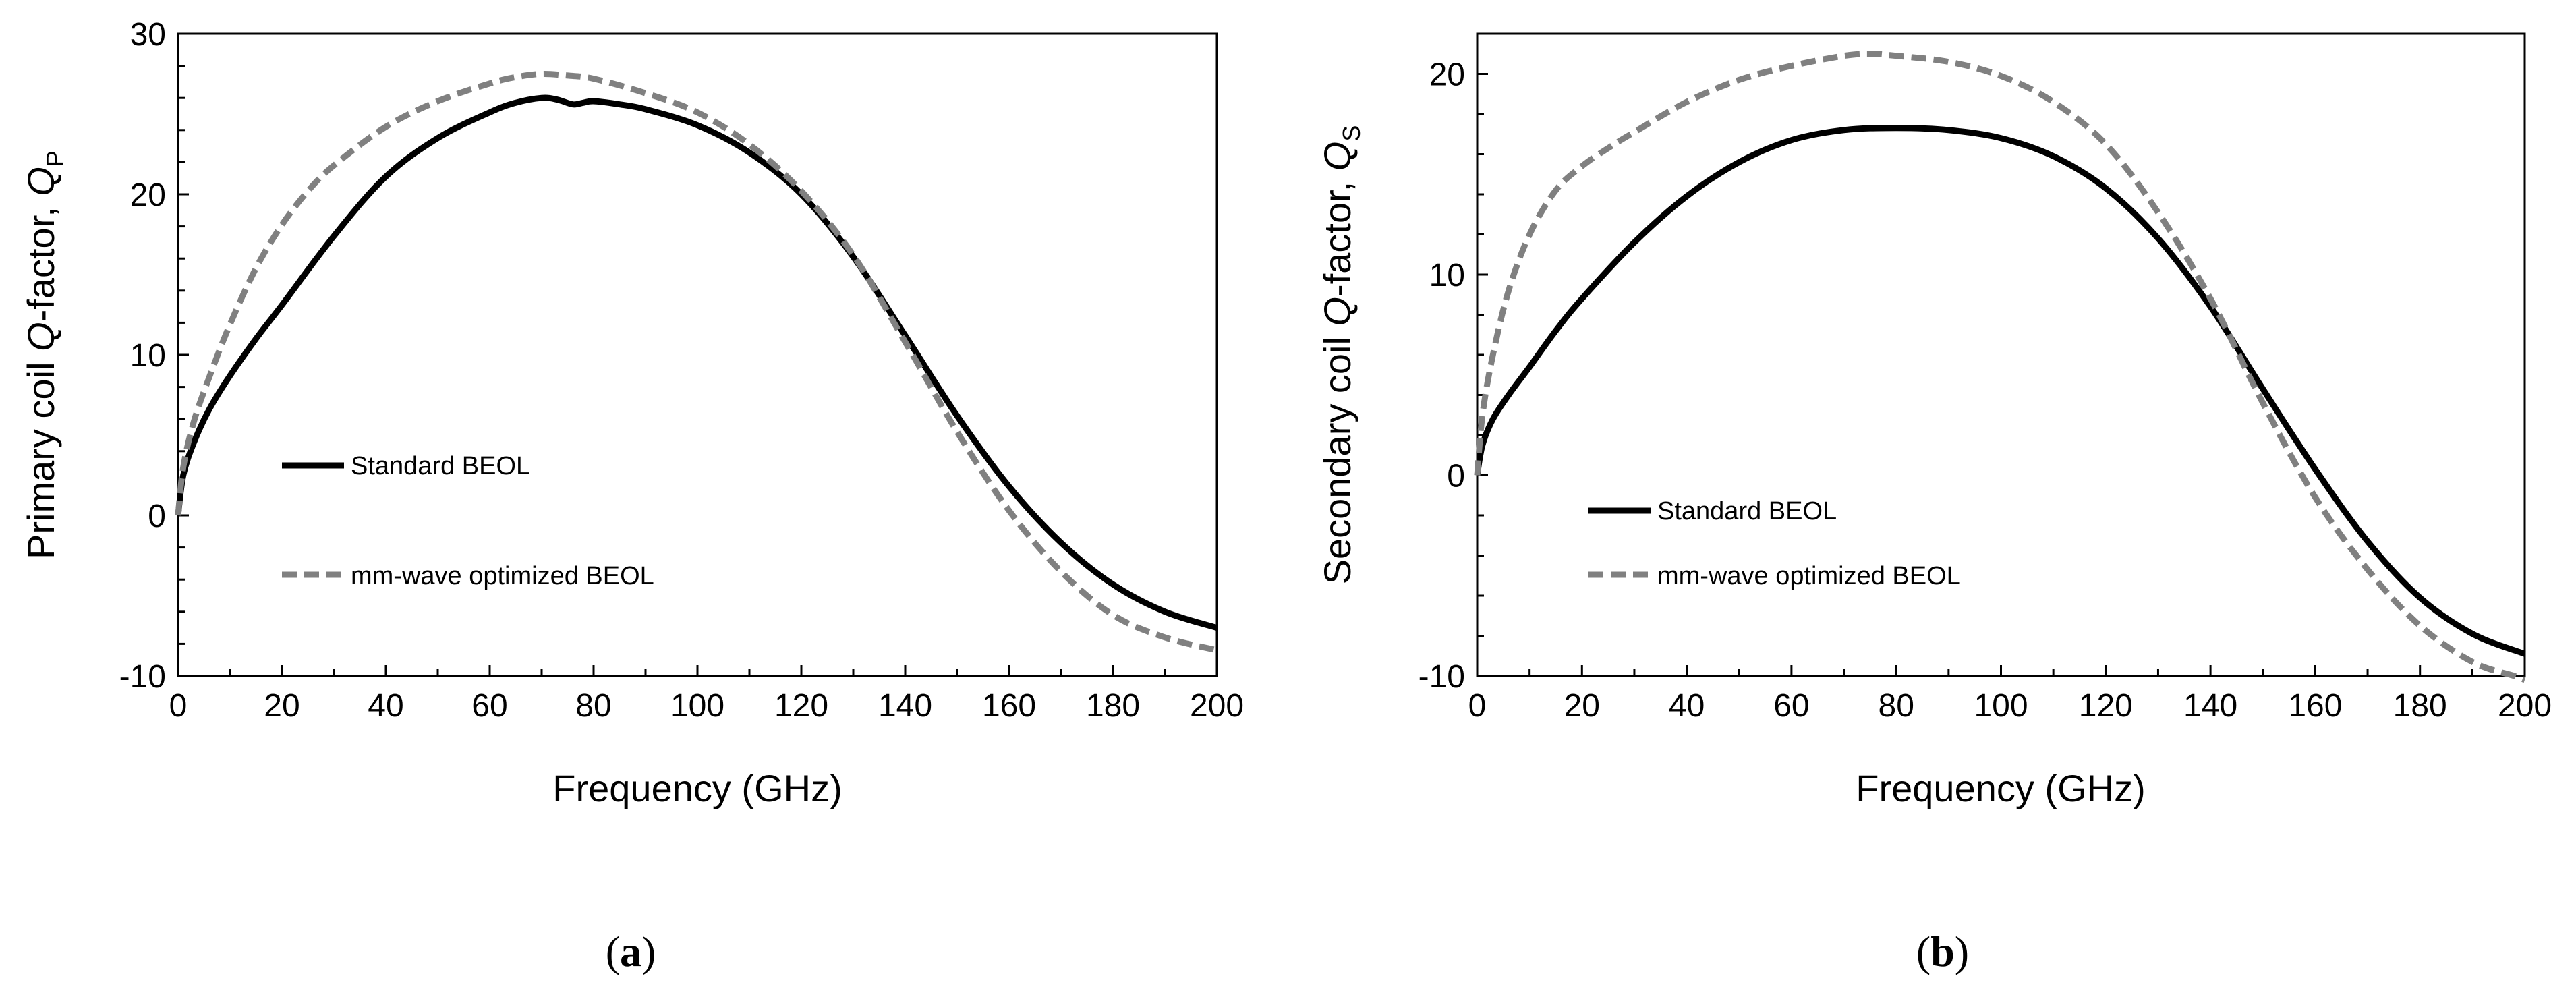 This screenshot has width=2576, height=995. Describe the element at coordinates (440, 466) in the screenshot. I see `panel-a-legend-standard: Standard BEOL` at that location.